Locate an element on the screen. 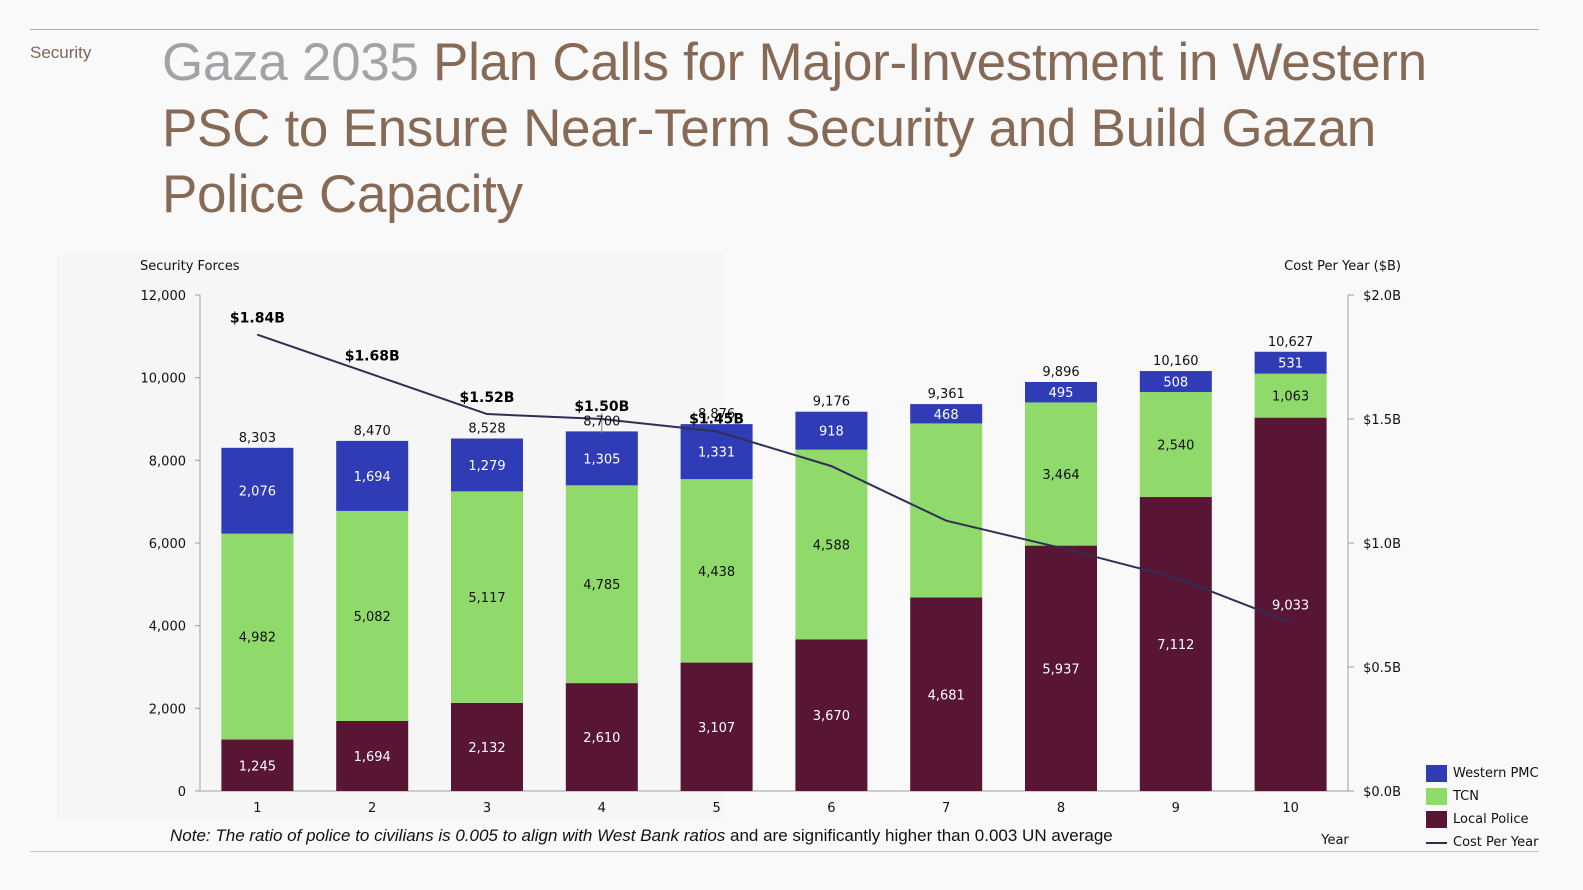 This screenshot has width=1583, height=890. bar-segment-label: 4,982 is located at coordinates (257, 638).